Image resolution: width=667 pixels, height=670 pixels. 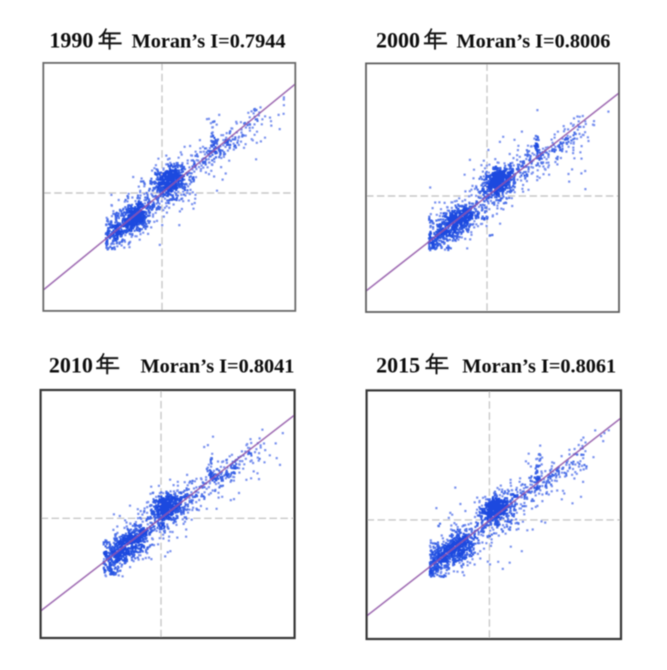 I want to click on svg-text: 2015, so click(x=398, y=364).